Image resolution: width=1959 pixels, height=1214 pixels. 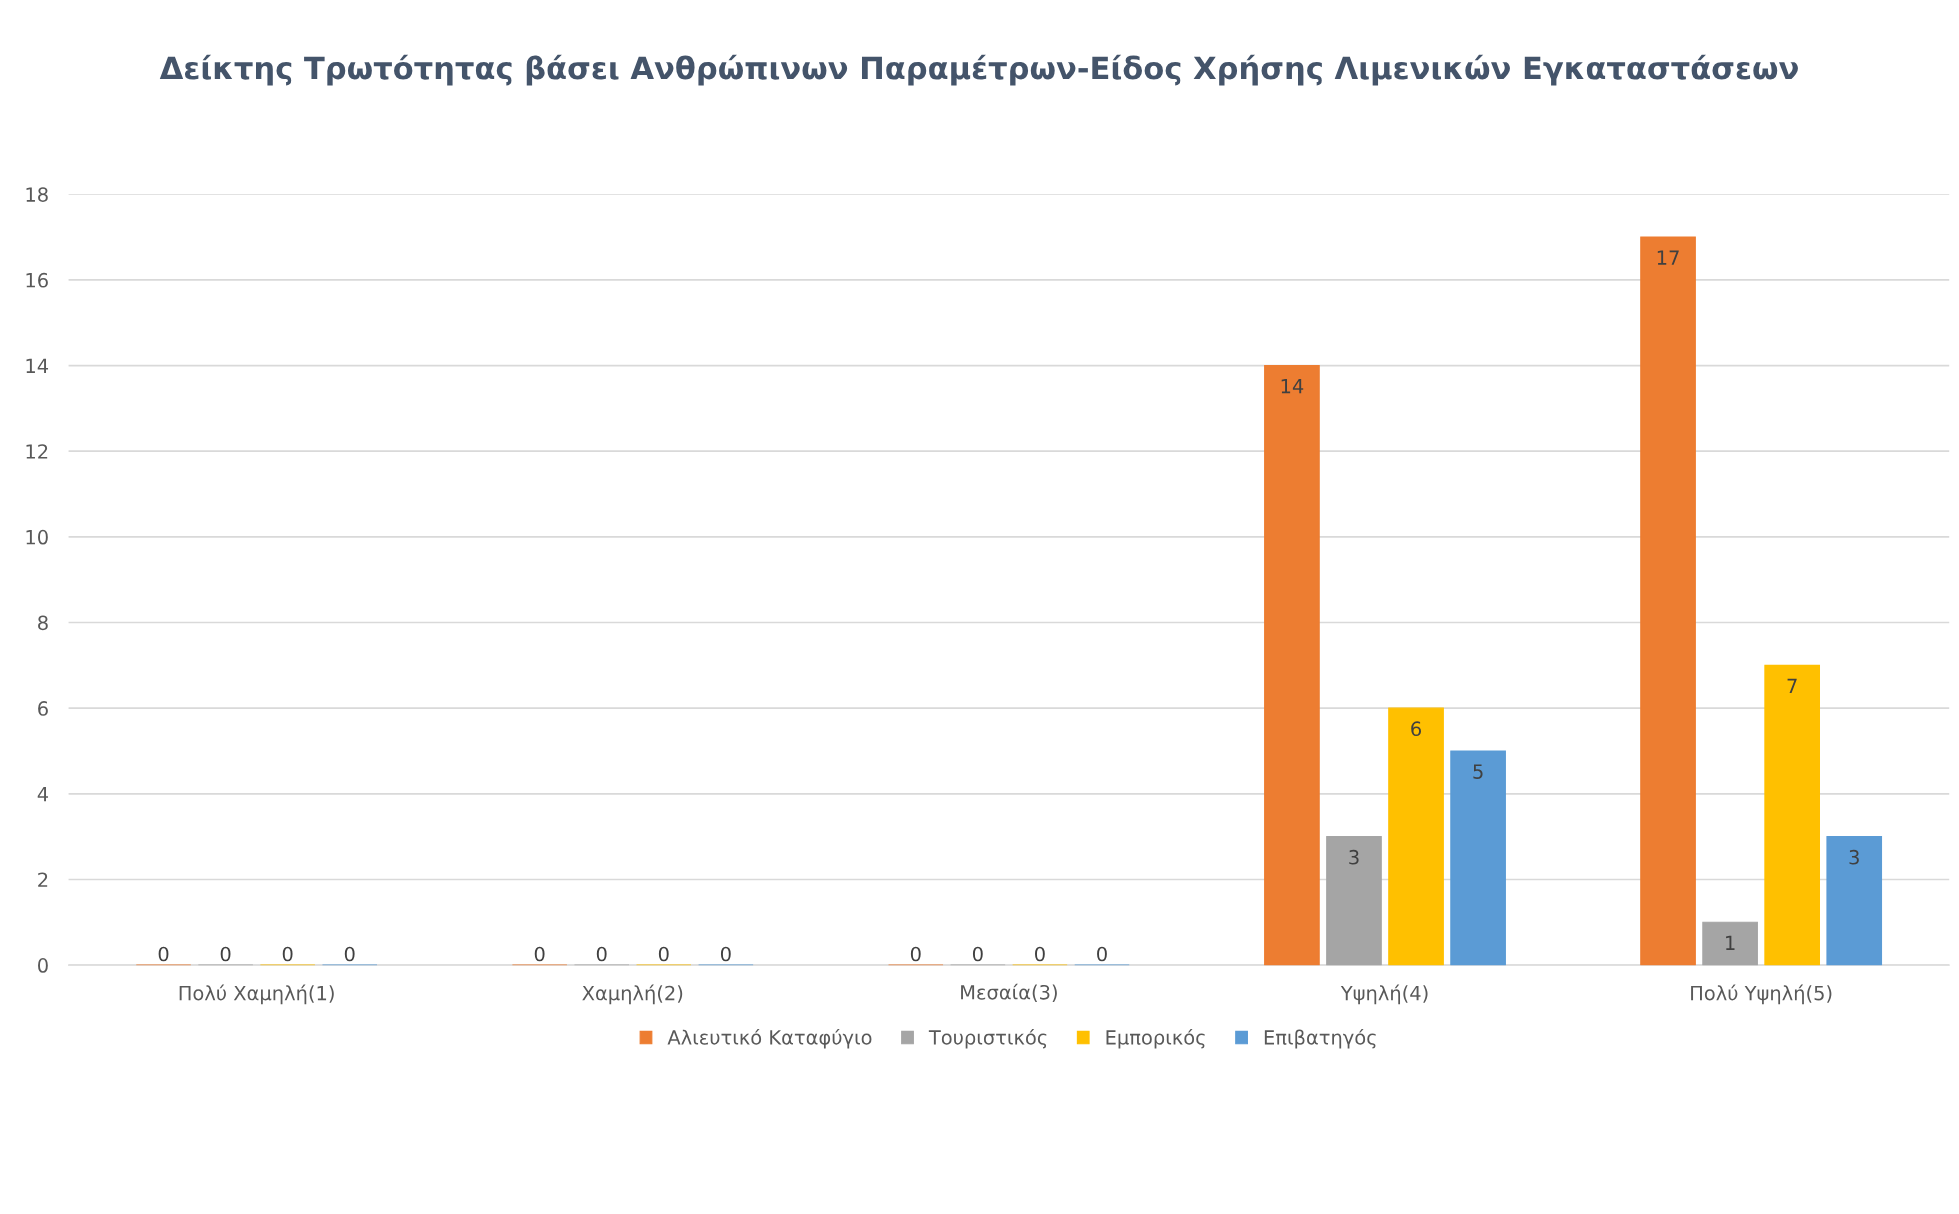 What do you see at coordinates (1292, 386) in the screenshot?
I see `data-label: 14` at bounding box center [1292, 386].